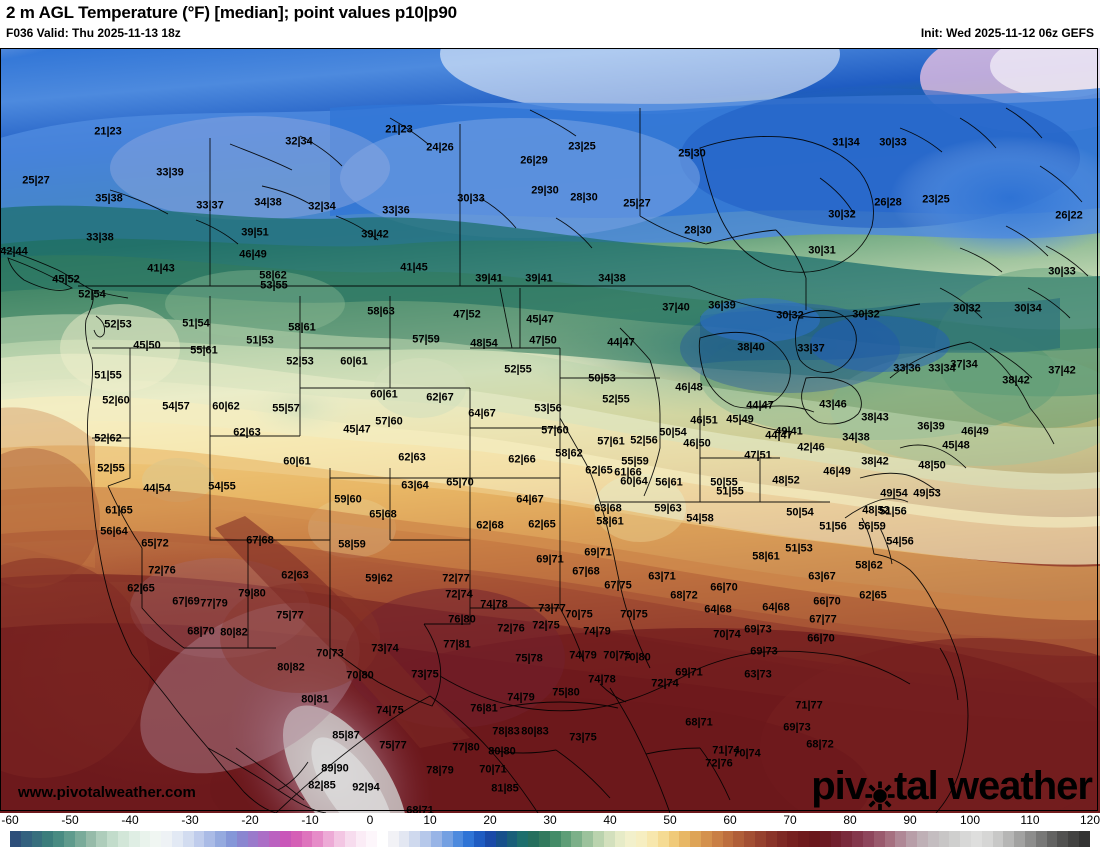 Image resolution: width=1100 pixels, height=850 pixels. What do you see at coordinates (93, 33) in the screenshot?
I see `valid-time-label: F036 Valid: Thu 2025-11-13 18z` at bounding box center [93, 33].